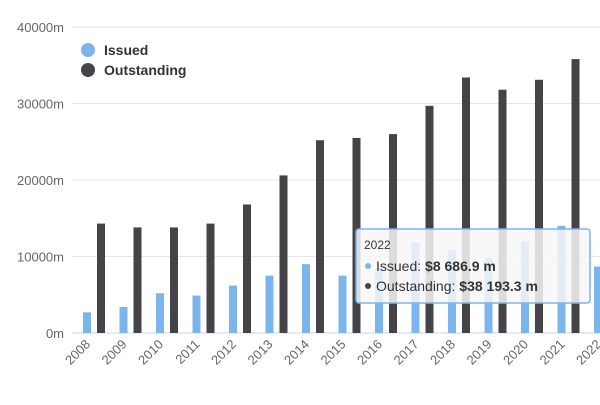  Describe the element at coordinates (586, 352) in the screenshot. I see `x-tick-label: 2022` at that location.